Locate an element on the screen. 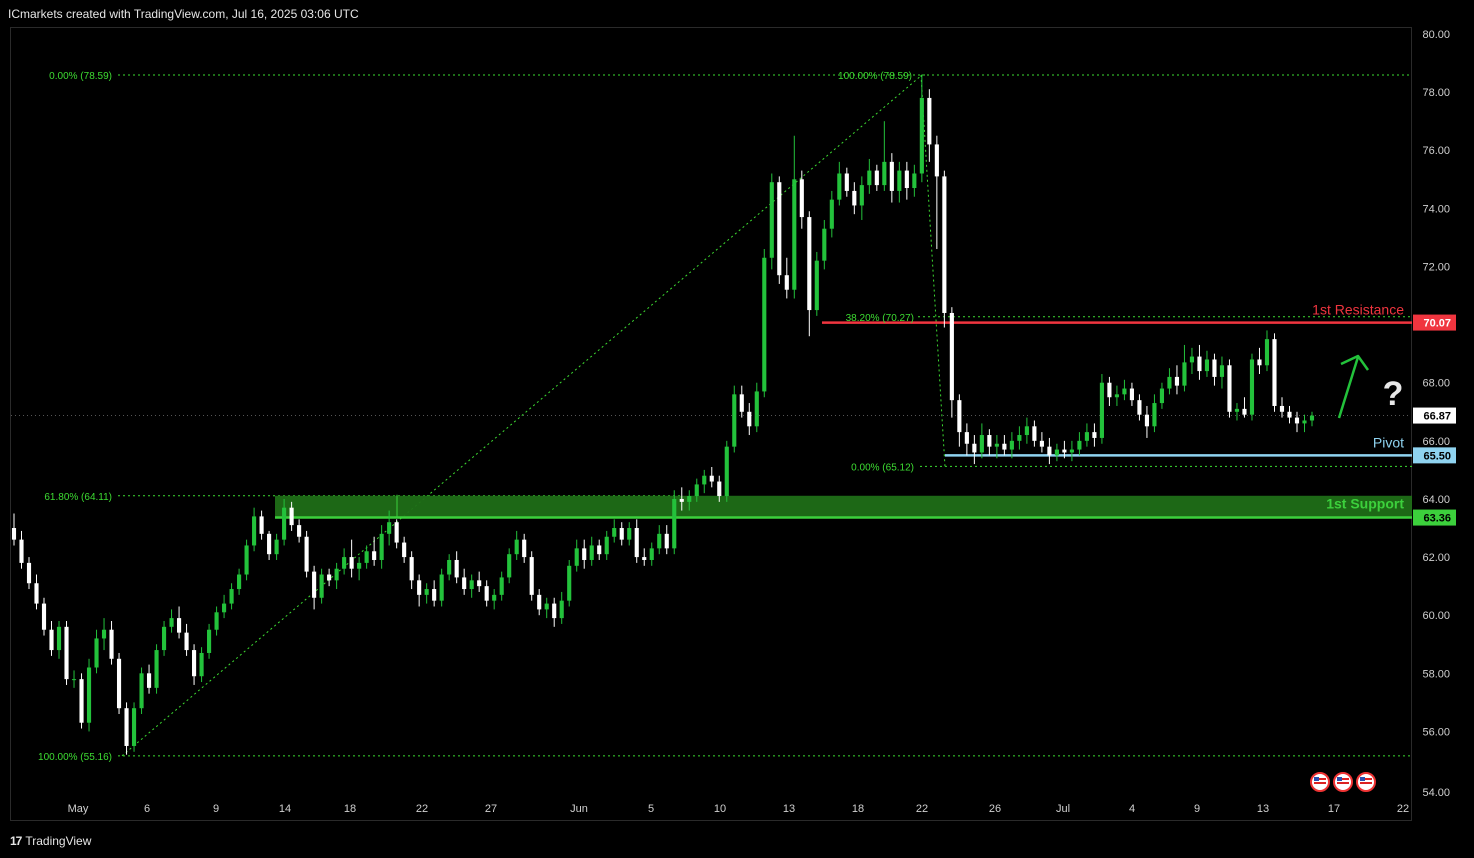 This screenshot has width=1474, height=858. time-tick-label: 10 is located at coordinates (720, 809).